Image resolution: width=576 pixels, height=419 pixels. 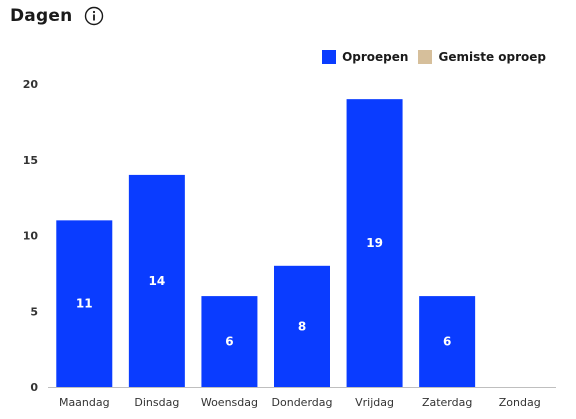 I want to click on legend-item-gemiste-oproep: Gemiste oproep, so click(x=482, y=57).